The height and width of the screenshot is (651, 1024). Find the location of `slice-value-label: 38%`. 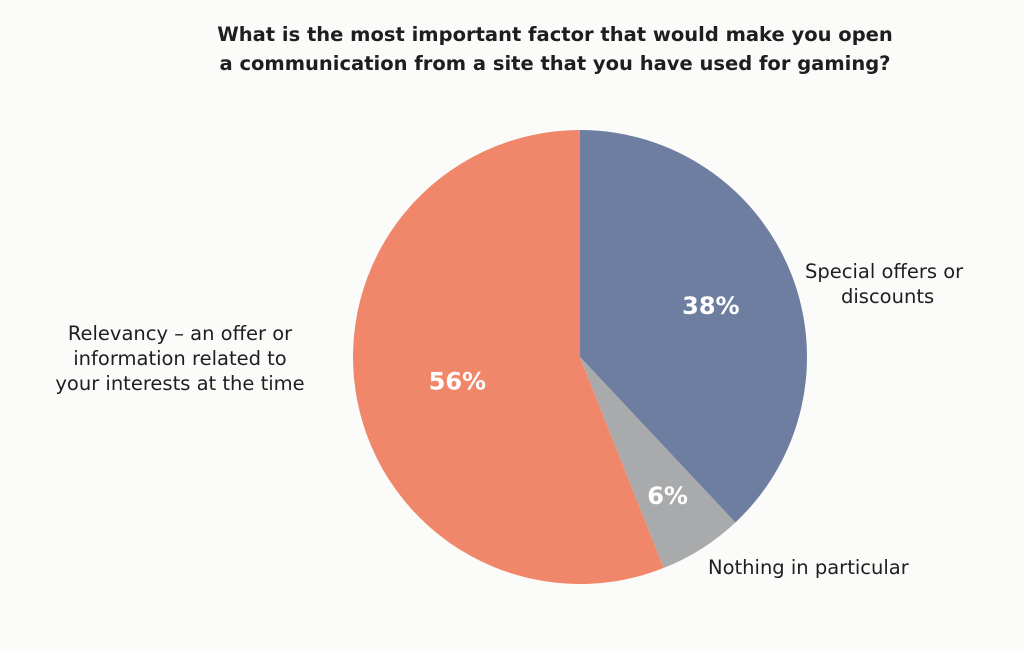

slice-value-label: 38% is located at coordinates (710, 306).